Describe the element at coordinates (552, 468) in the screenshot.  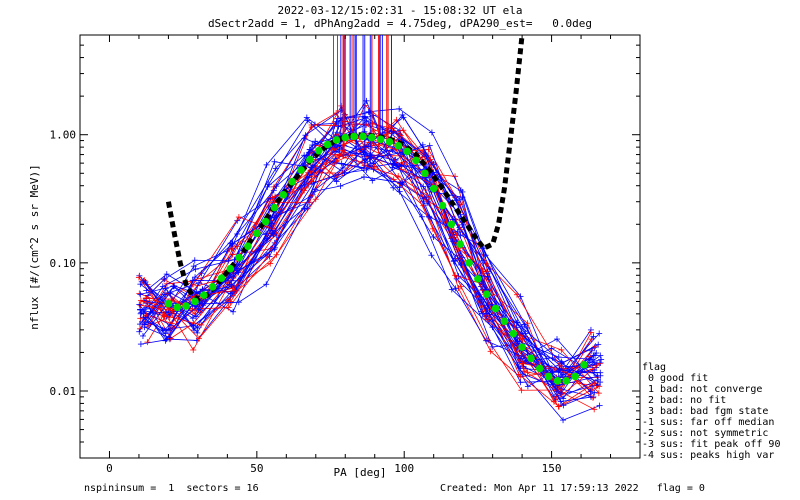
I see `x-tick-label: 150` at that location.